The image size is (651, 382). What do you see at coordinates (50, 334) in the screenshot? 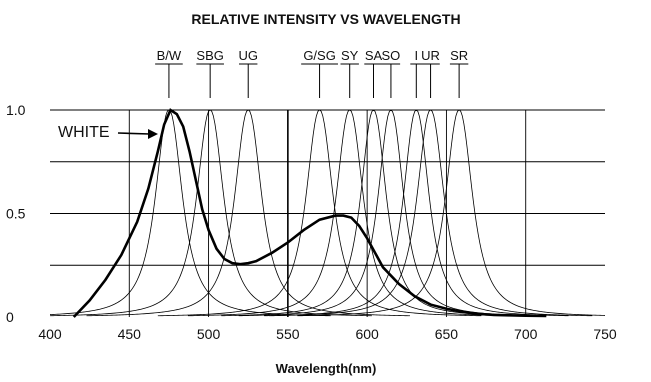
I see `x-tick-0: 400` at bounding box center [50, 334].